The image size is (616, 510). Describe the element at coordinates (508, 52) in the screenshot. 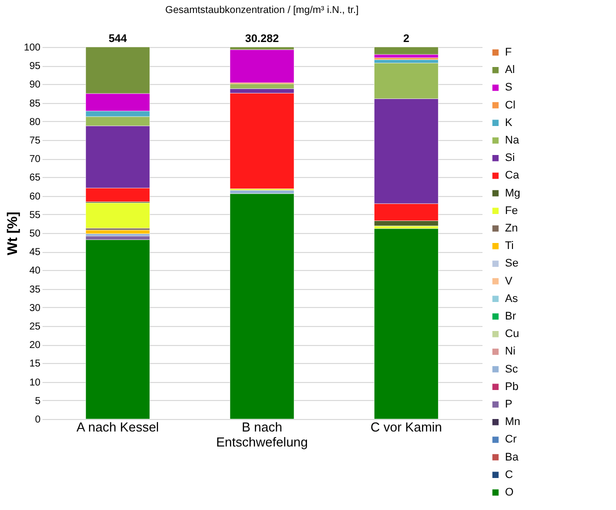

I see `legend-label: F` at that location.